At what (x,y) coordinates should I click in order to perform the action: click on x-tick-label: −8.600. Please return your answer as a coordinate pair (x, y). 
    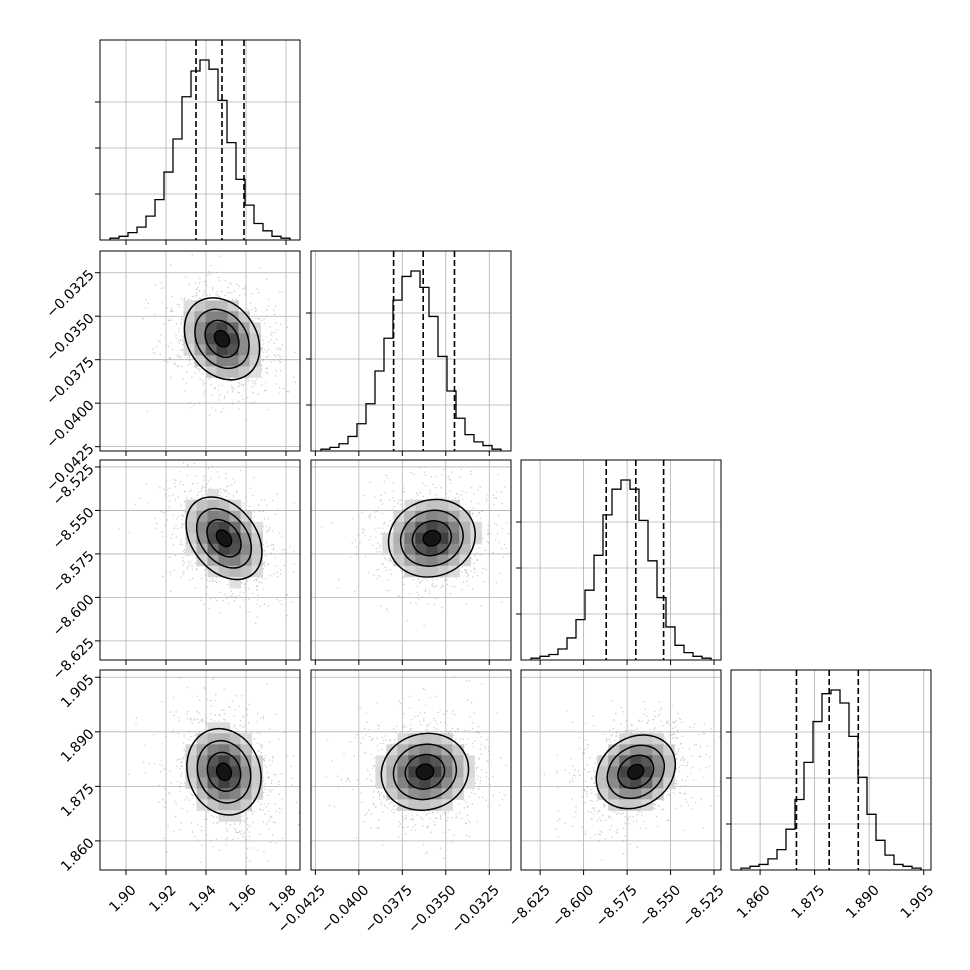
    Looking at the image, I should click on (573, 906).